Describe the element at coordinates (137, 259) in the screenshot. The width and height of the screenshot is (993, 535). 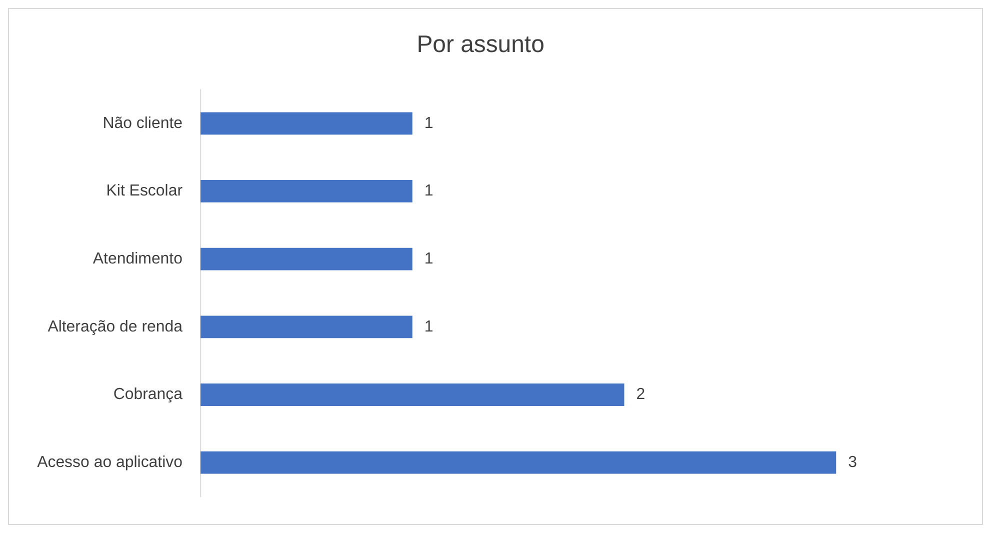
I see `y-tick-label: Atendimento` at that location.